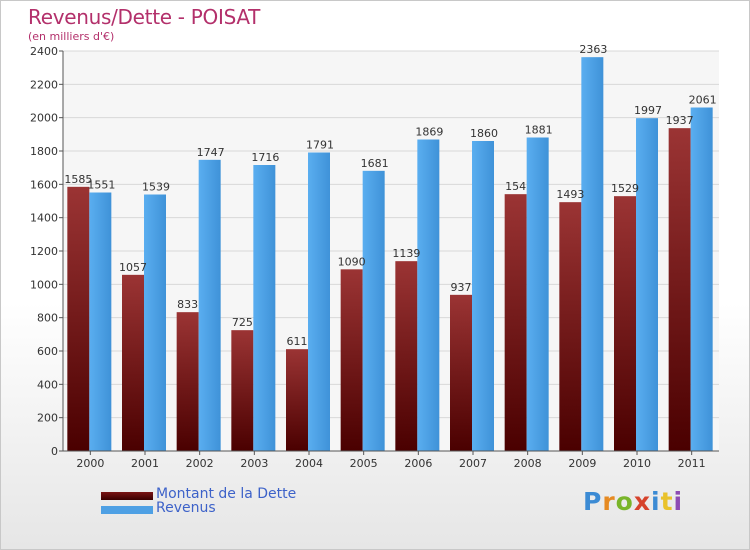 The height and width of the screenshot is (550, 750). What do you see at coordinates (680, 120) in the screenshot?
I see `data-label-dette-2011: 1937` at bounding box center [680, 120].